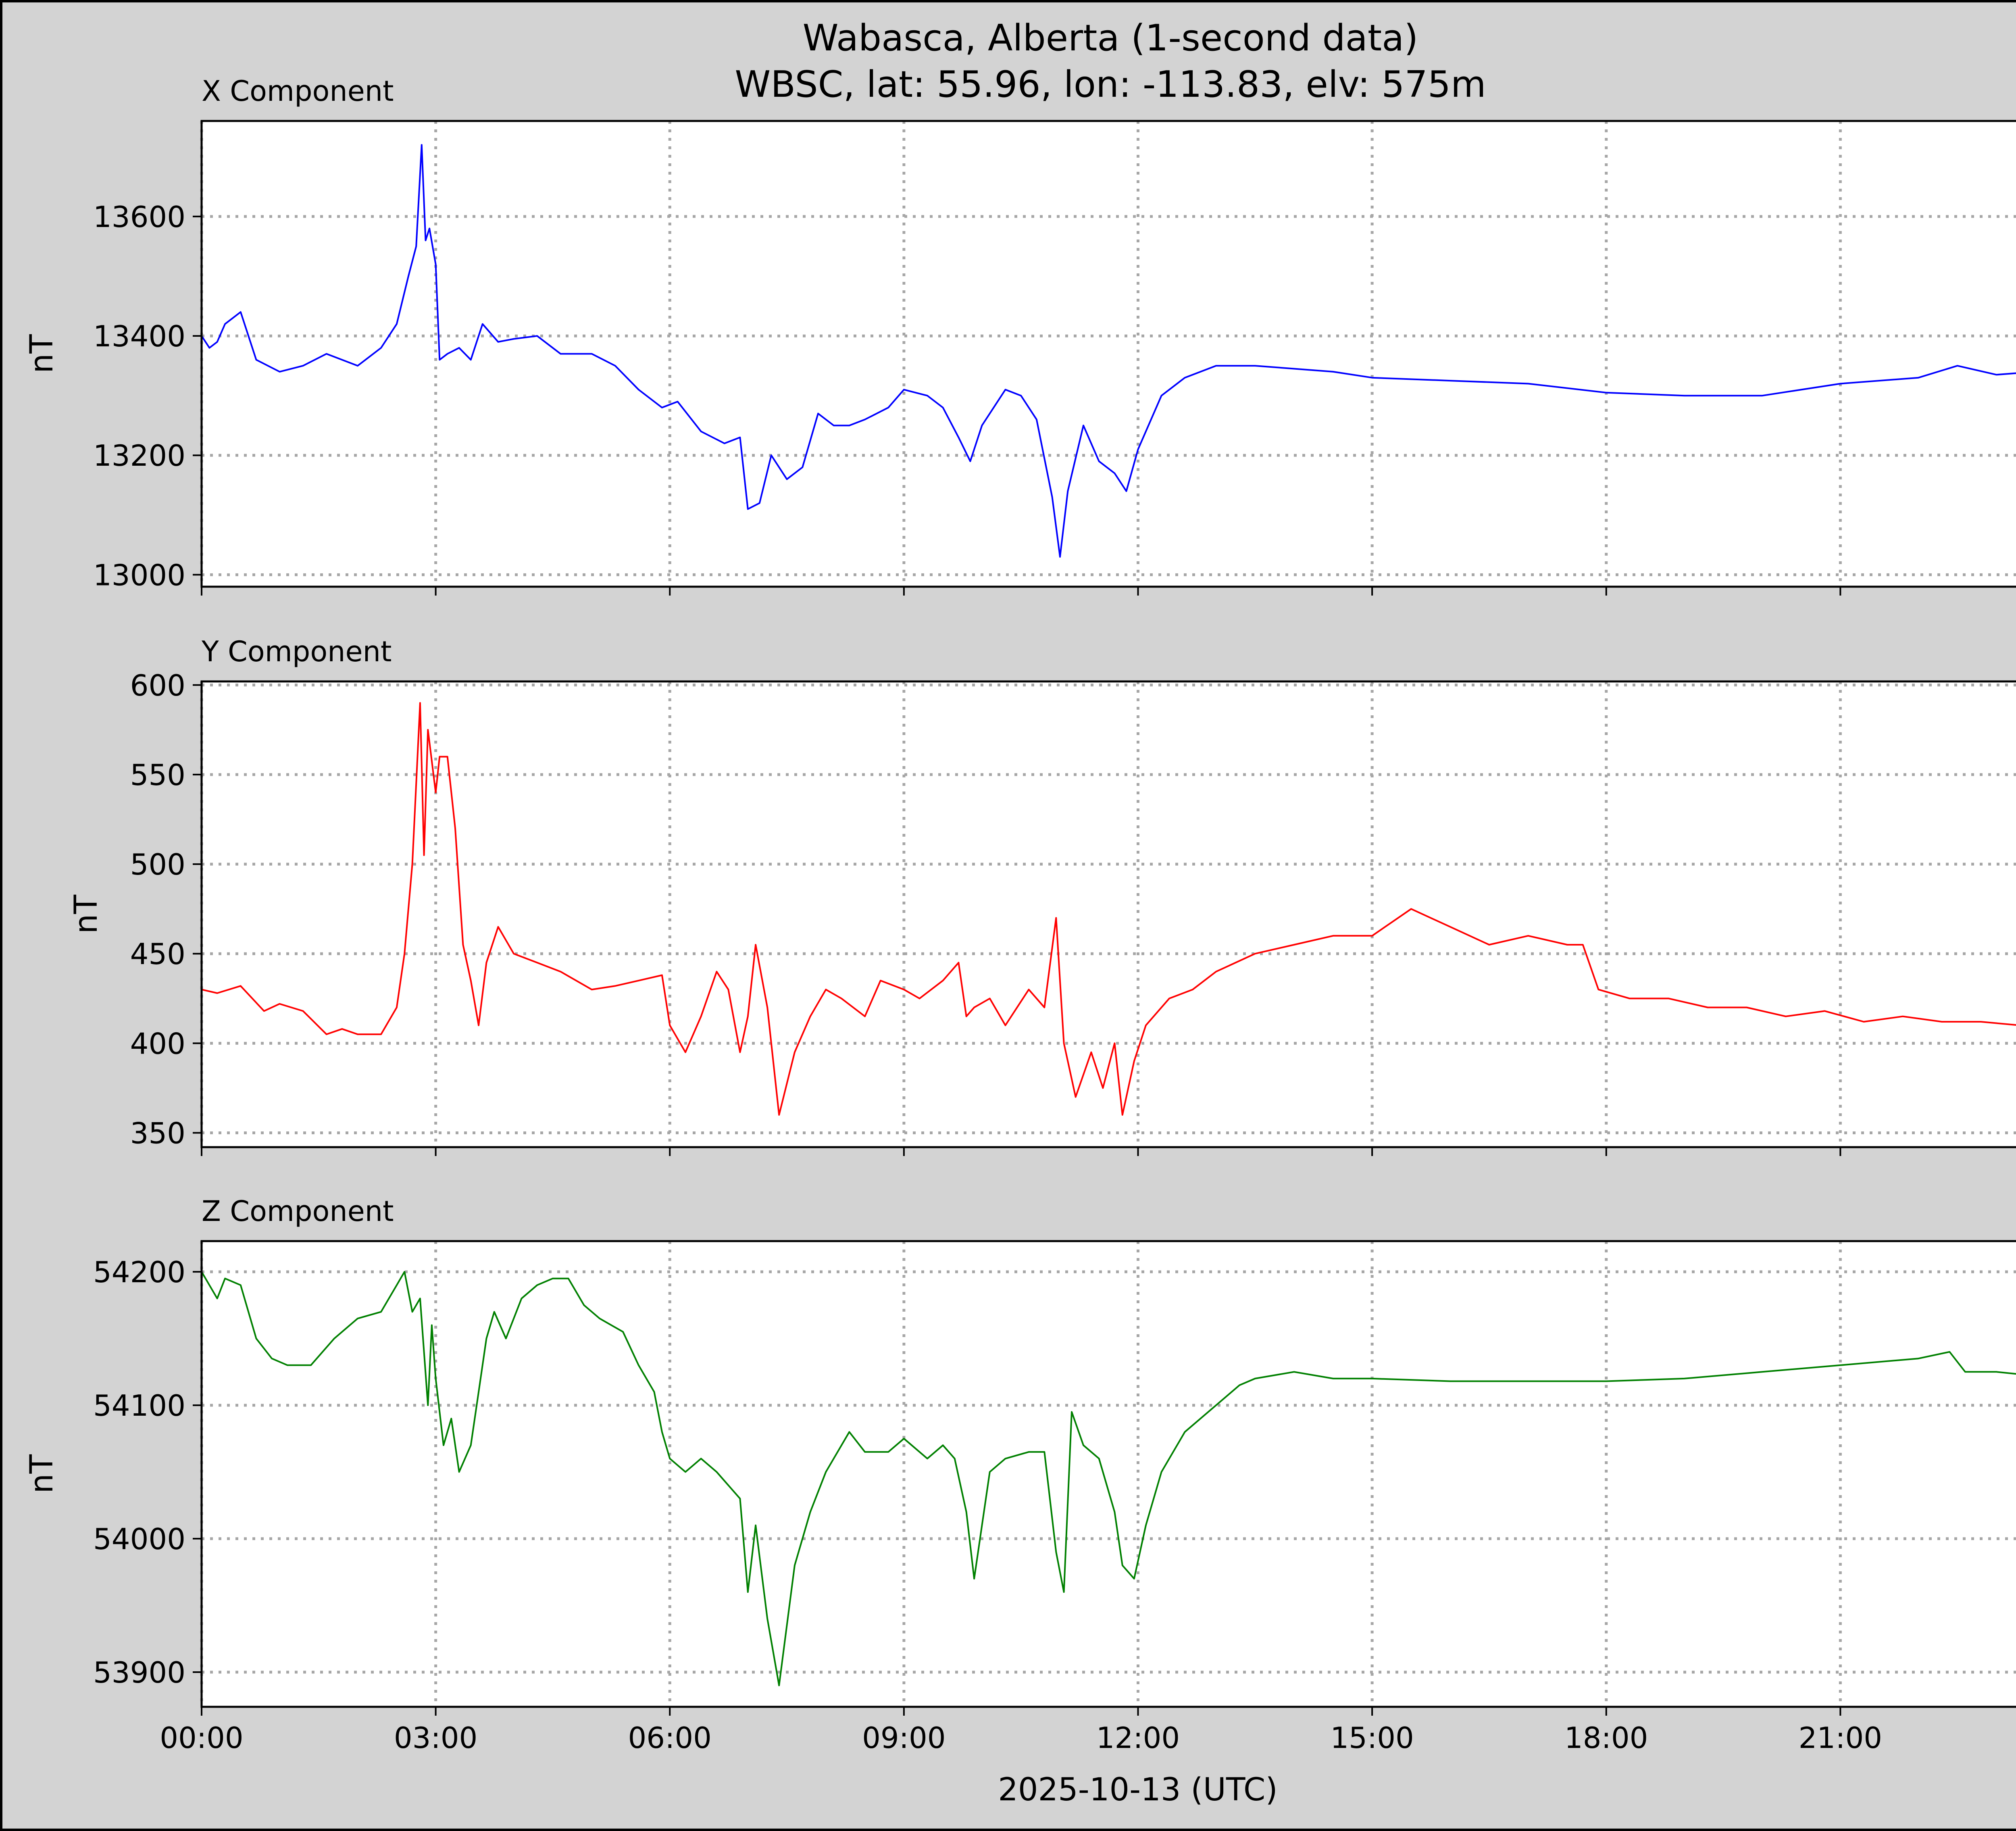  Describe the element at coordinates (139, 1672) in the screenshot. I see `y-tick-label: 53900` at that location.